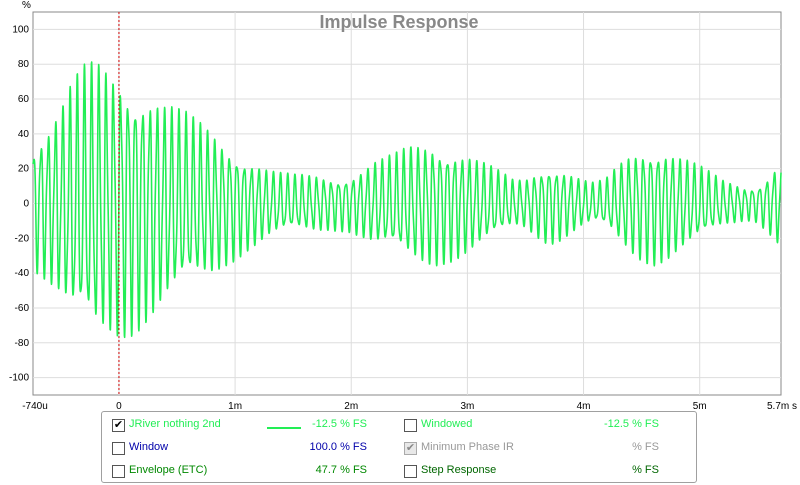 The width and height of the screenshot is (800, 485). I want to click on y-tick-label: 0, so click(26, 204).